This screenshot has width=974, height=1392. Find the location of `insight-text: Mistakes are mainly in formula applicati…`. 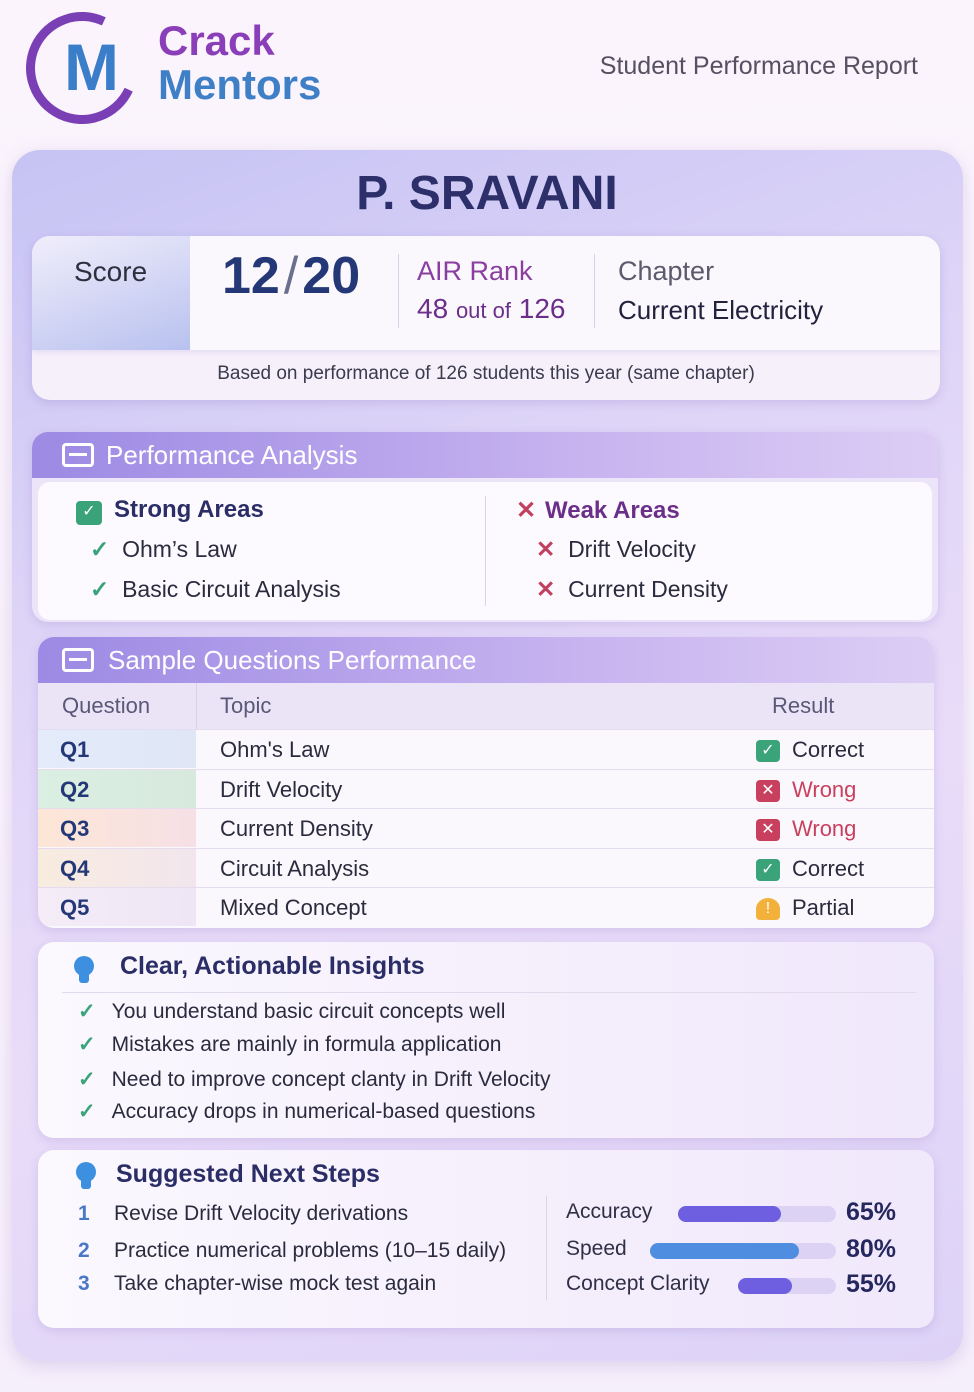

insight-text: Mistakes are mainly in formula applicati… is located at coordinates (306, 1044).